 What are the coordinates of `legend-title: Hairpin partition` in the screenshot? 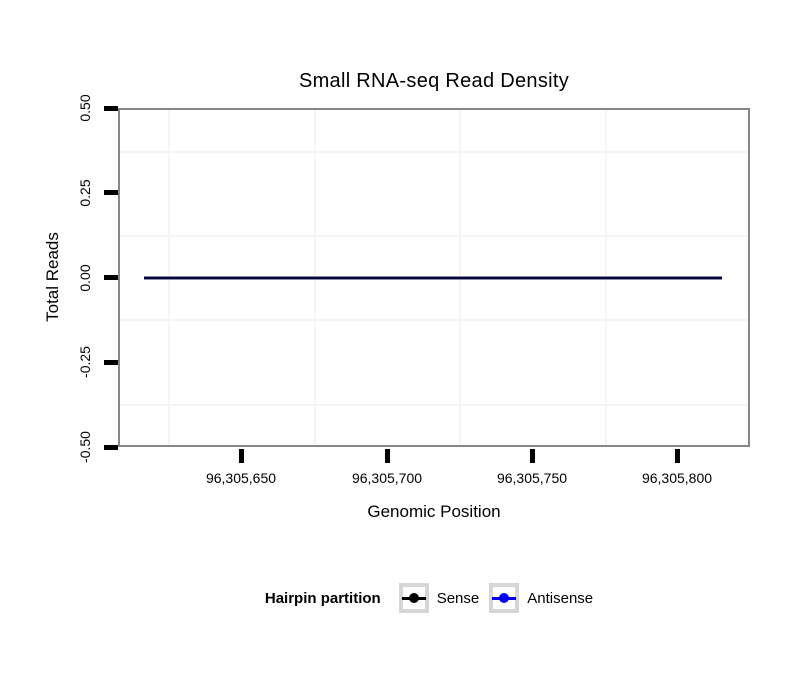 It's located at (322, 598).